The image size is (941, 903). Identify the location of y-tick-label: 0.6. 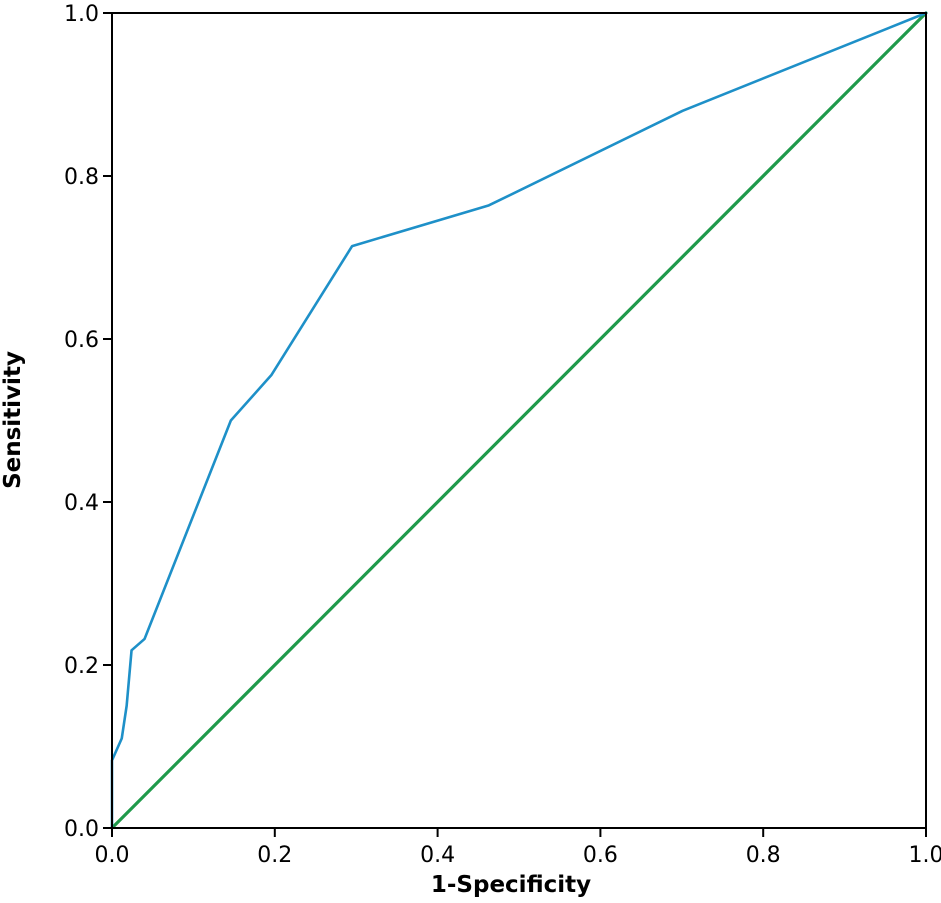
(81, 340).